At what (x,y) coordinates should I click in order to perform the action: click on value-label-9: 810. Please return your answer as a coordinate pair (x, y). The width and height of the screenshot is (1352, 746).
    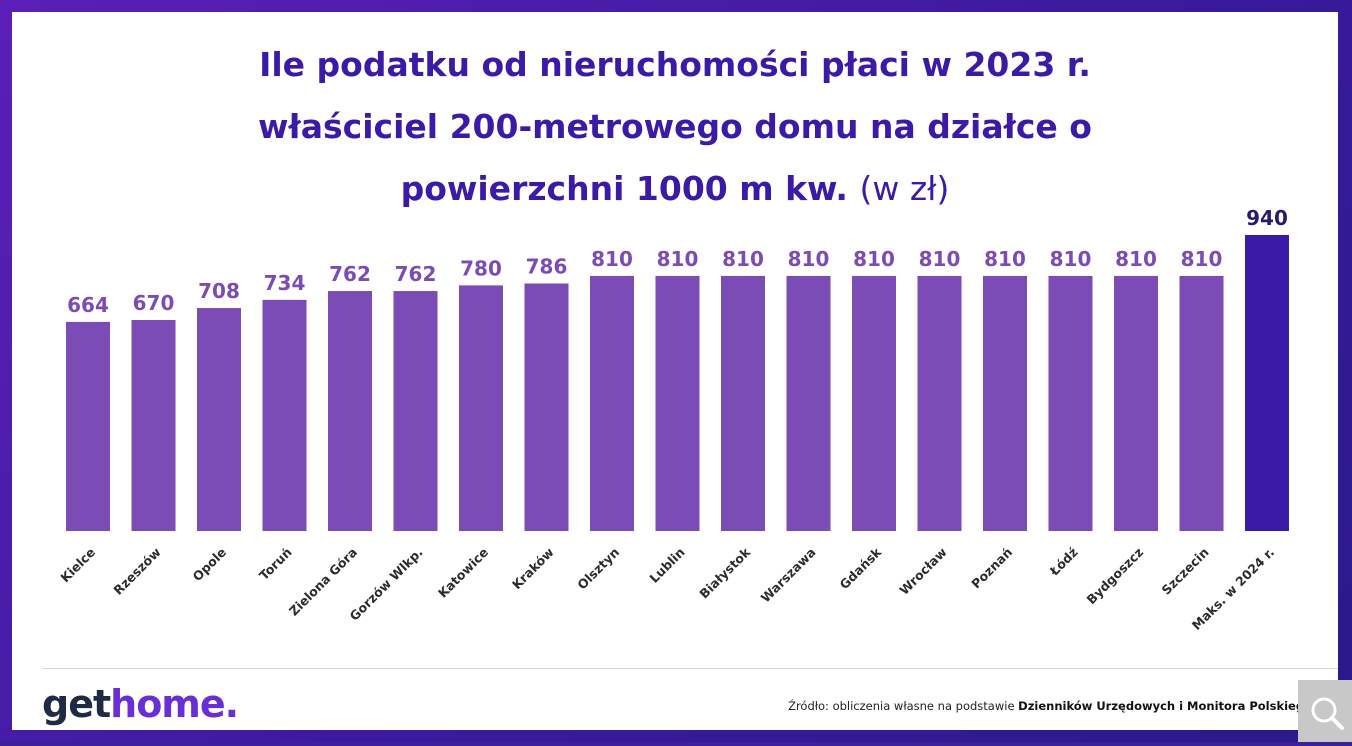
    Looking at the image, I should click on (678, 259).